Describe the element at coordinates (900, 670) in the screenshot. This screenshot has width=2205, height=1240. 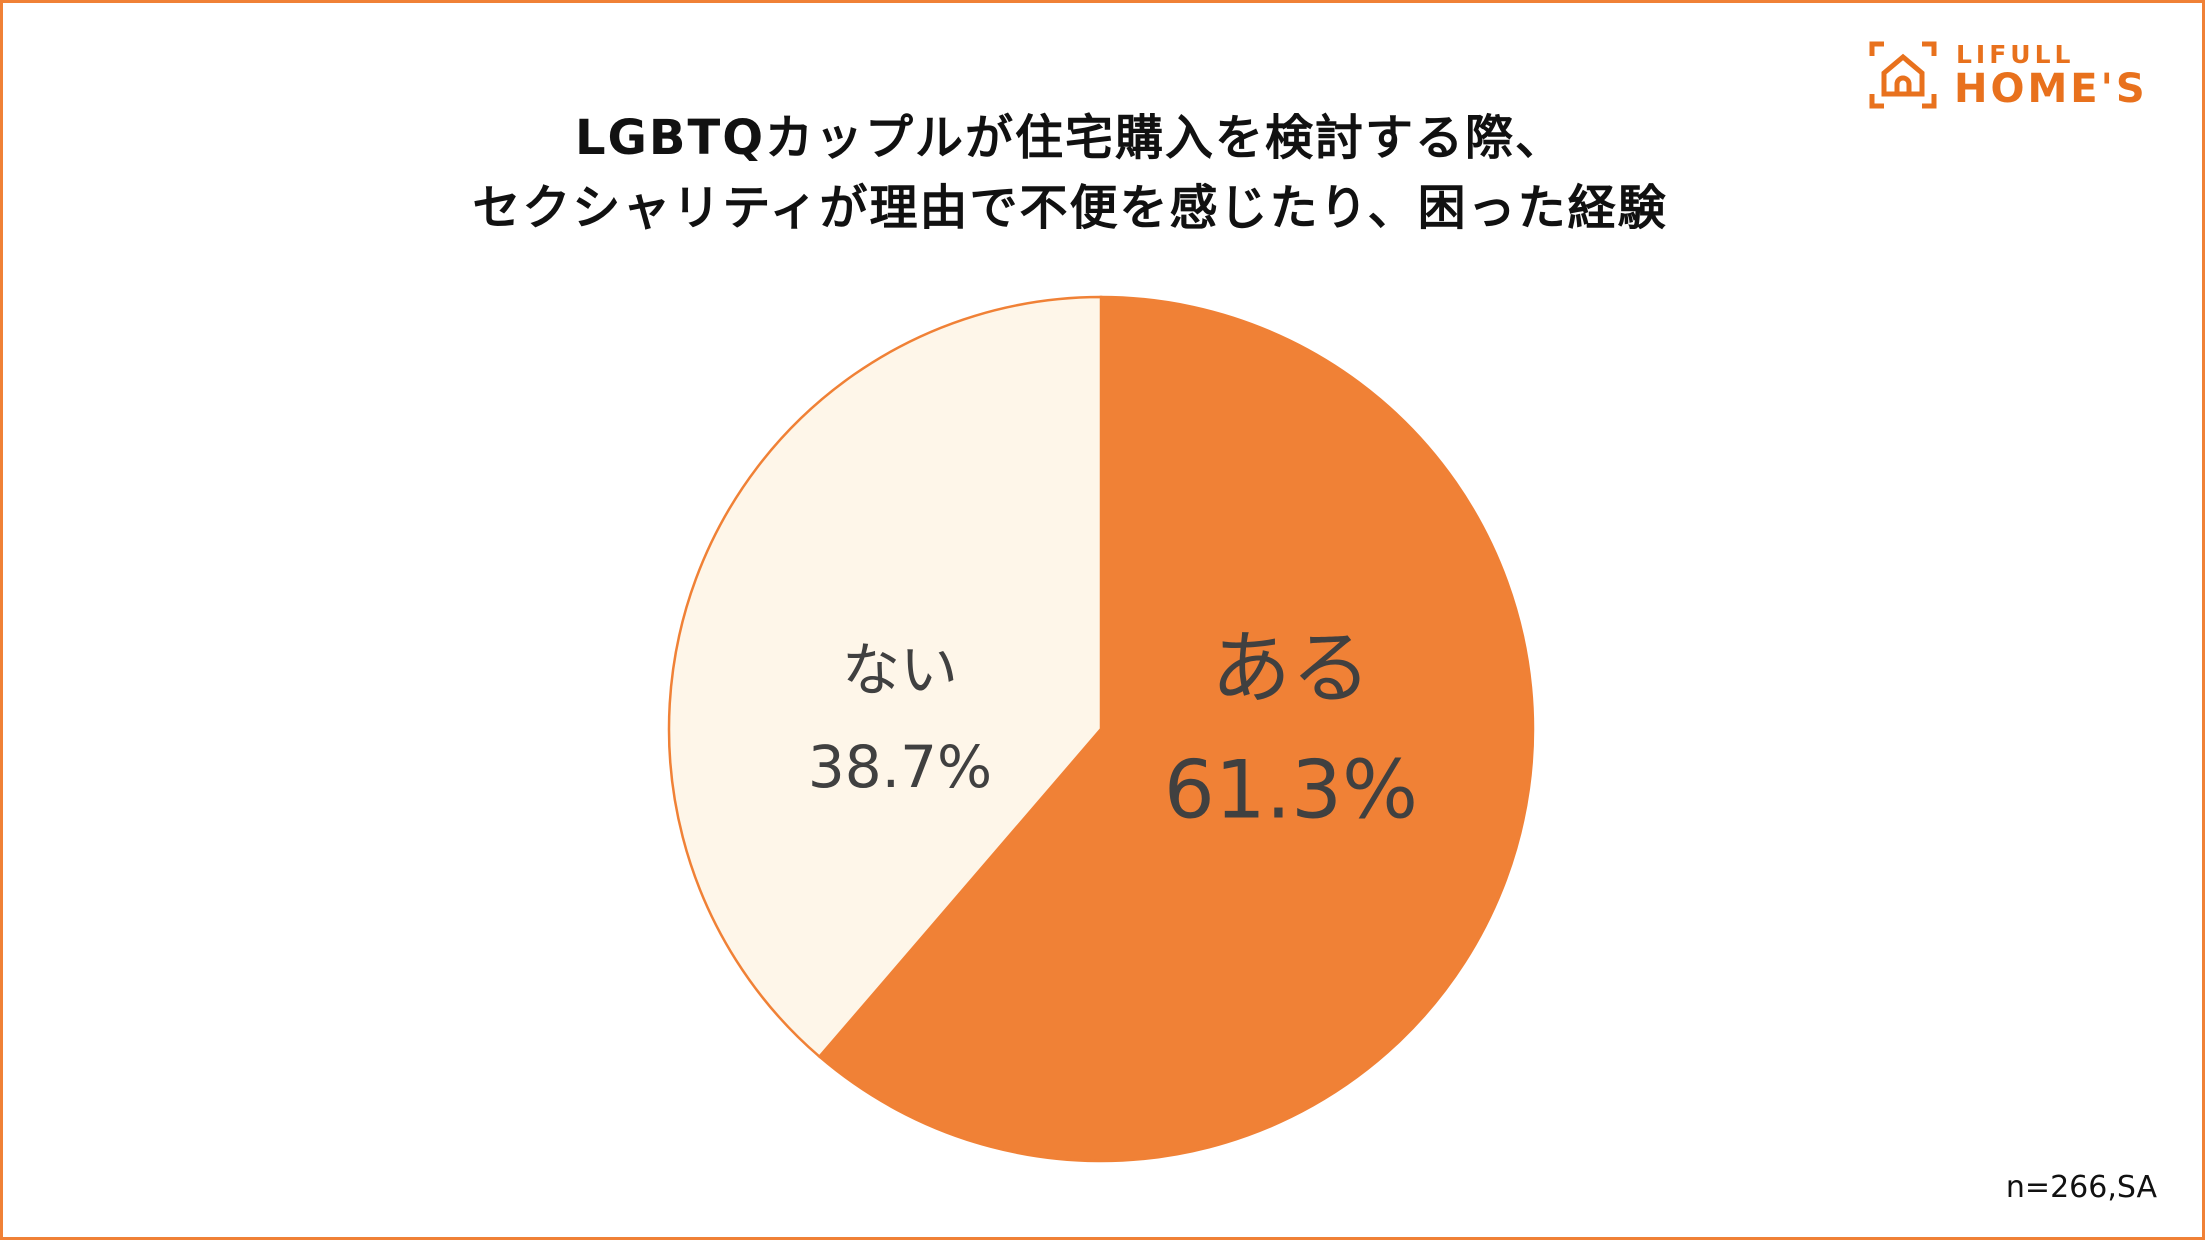
I see `slice-label-nai: ない` at that location.